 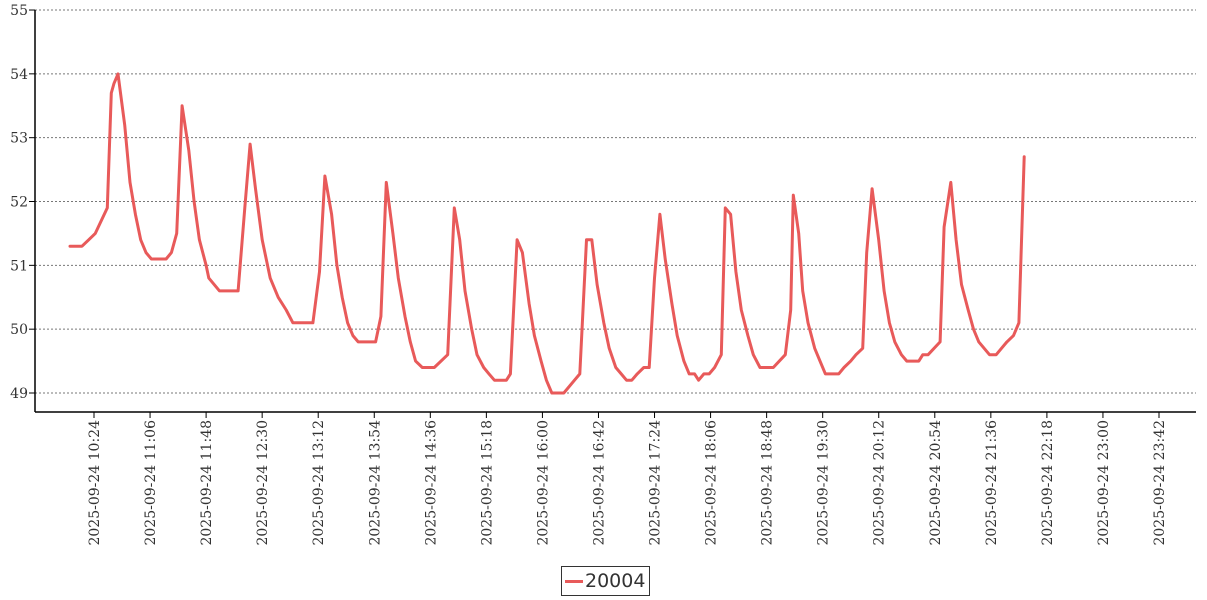 What do you see at coordinates (95, 483) in the screenshot?
I see `x-tick-label: 2025-09-24 10:24` at bounding box center [95, 483].